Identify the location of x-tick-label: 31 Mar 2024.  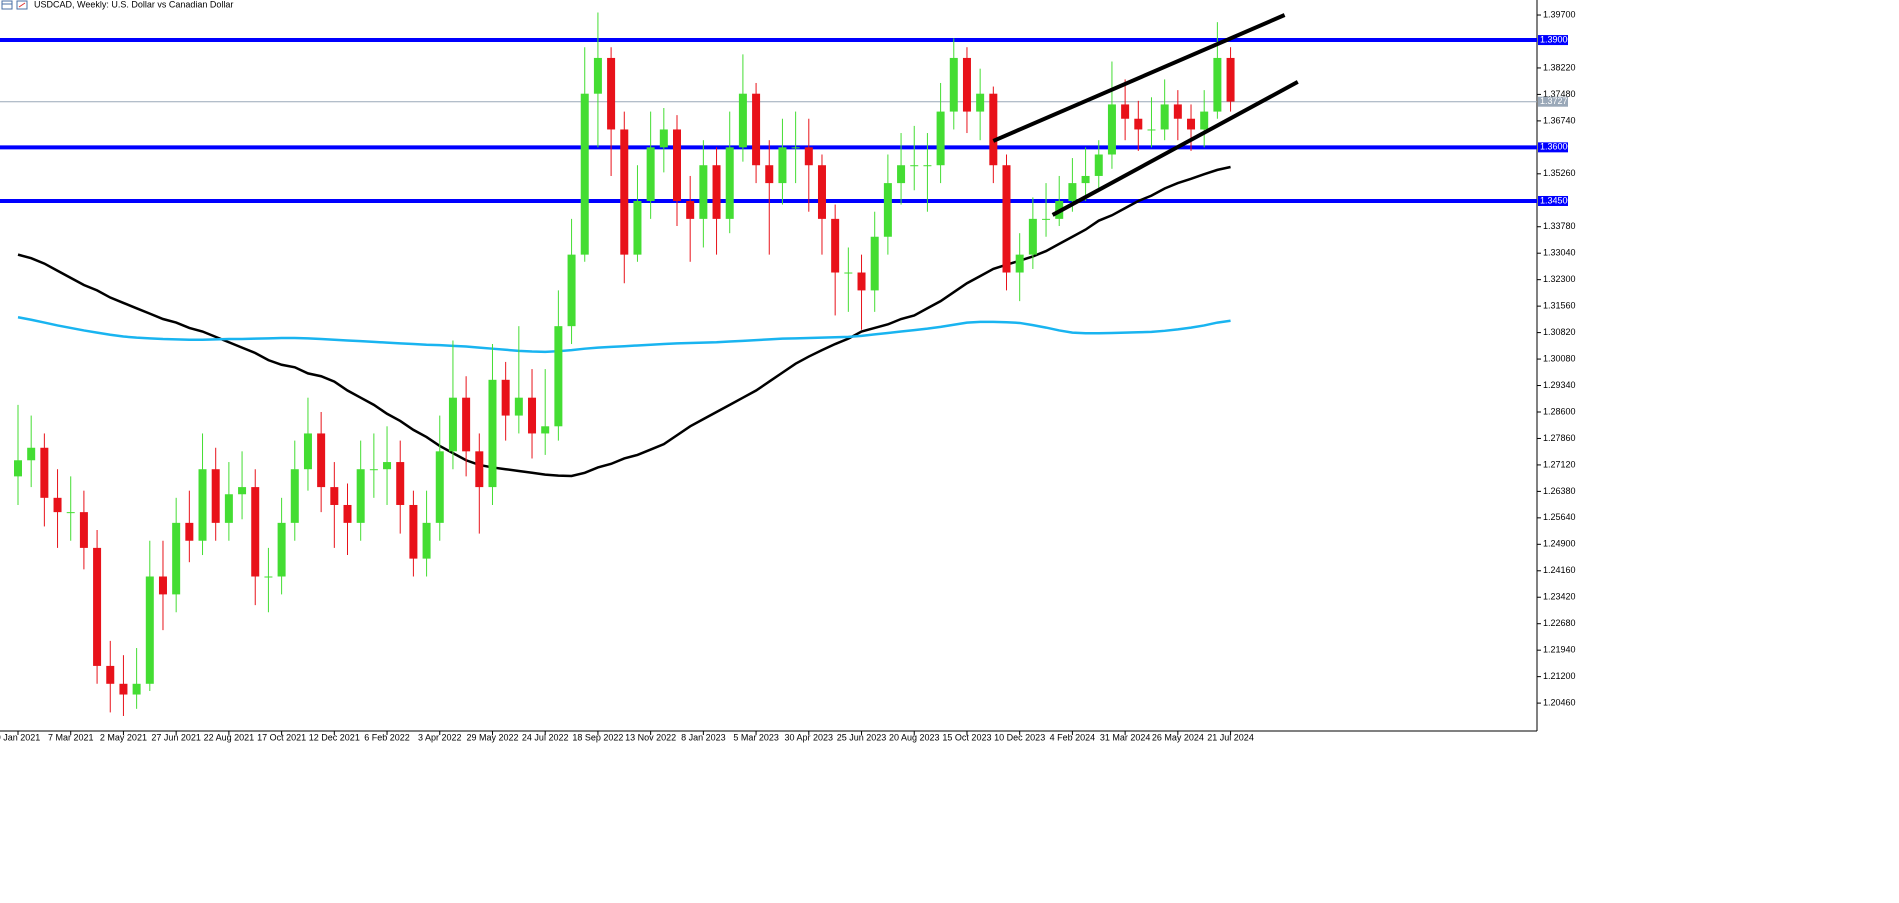
(1125, 737).